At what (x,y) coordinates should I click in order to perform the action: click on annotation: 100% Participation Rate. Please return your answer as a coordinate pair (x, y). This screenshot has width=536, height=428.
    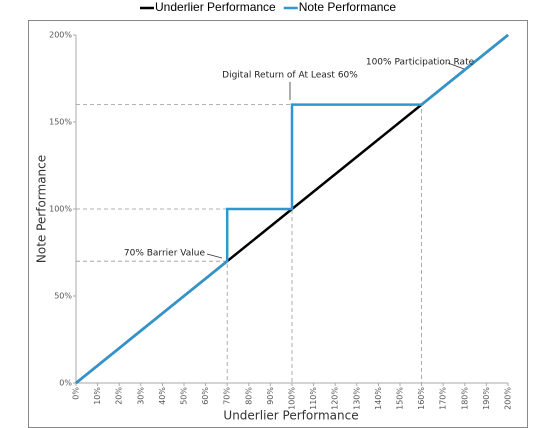
    Looking at the image, I should click on (420, 63).